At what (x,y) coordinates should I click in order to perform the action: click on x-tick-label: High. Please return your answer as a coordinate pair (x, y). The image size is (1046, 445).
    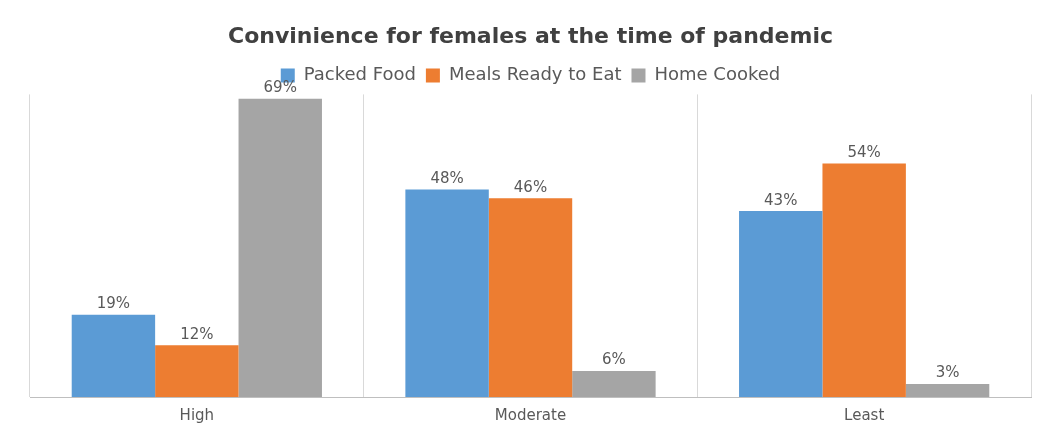
    Looking at the image, I should click on (197, 414).